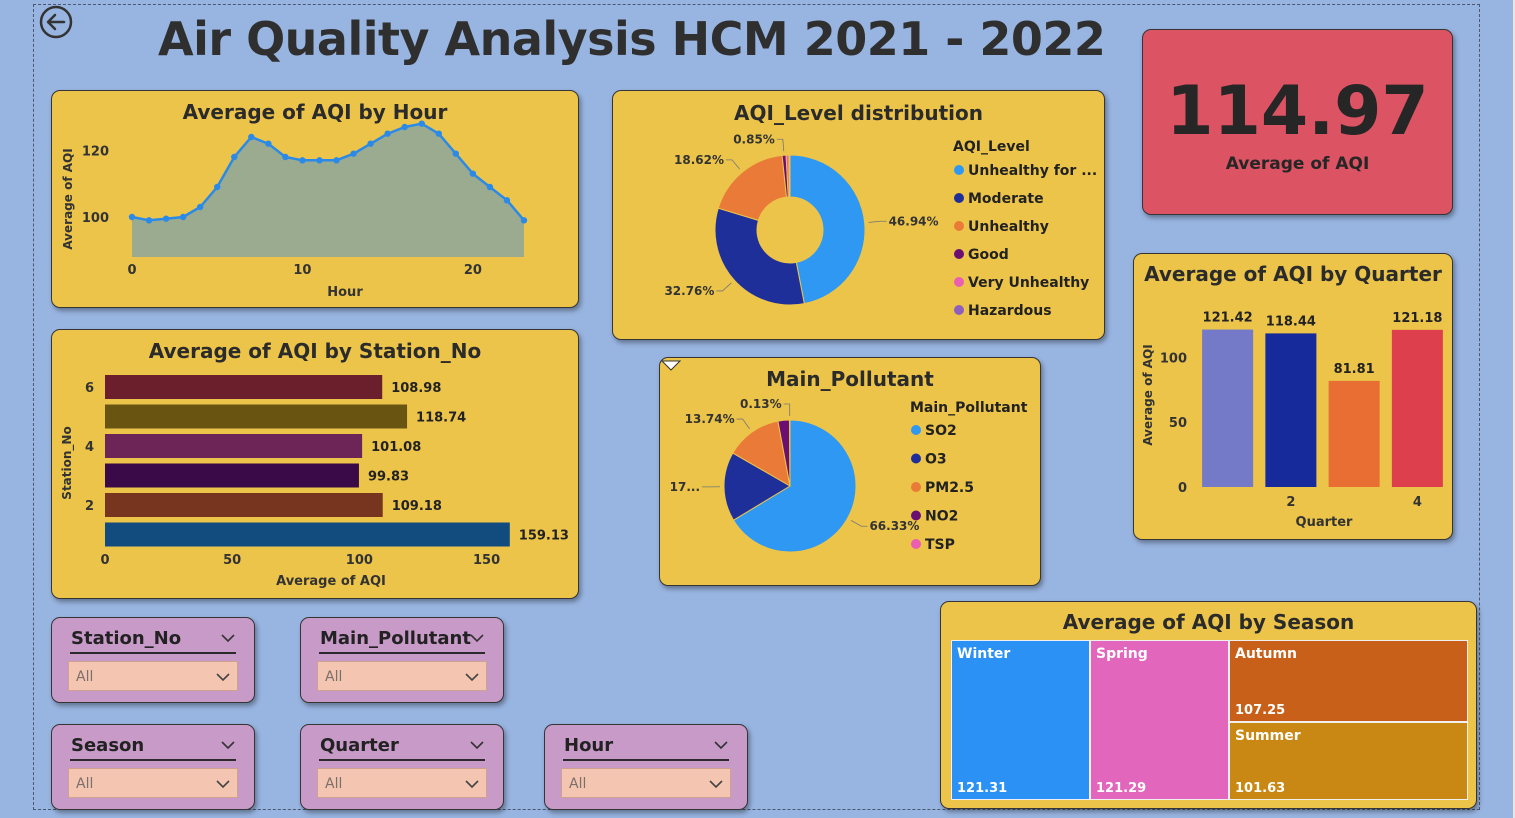  What do you see at coordinates (646, 748) in the screenshot?
I see `slicer-header: Hour` at bounding box center [646, 748].